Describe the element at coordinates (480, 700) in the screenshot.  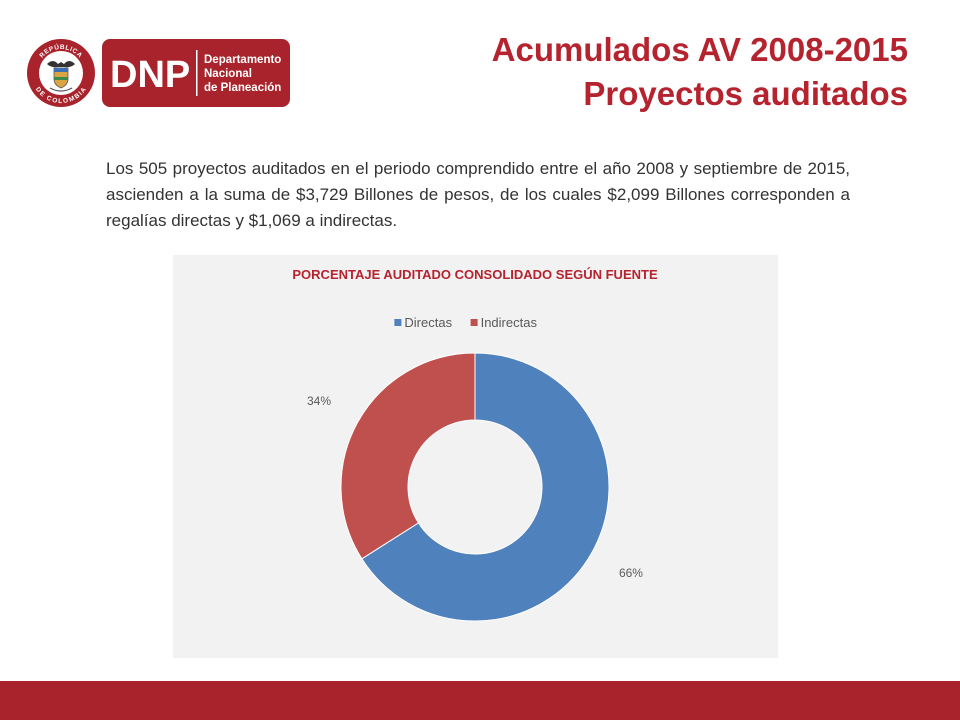
I see `footer-bar` at that location.